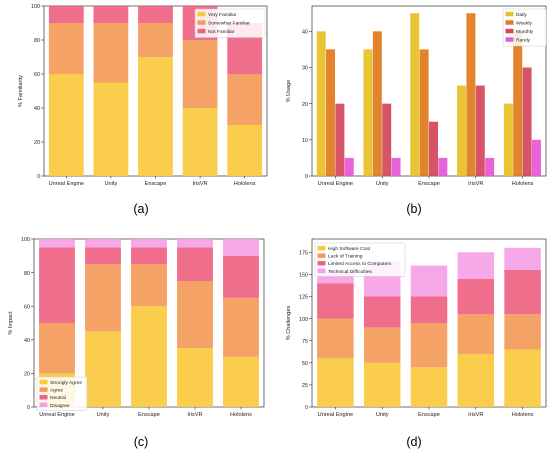  What do you see at coordinates (345, 257) in the screenshot?
I see `legend-label: Lack of Training` at bounding box center [345, 257].